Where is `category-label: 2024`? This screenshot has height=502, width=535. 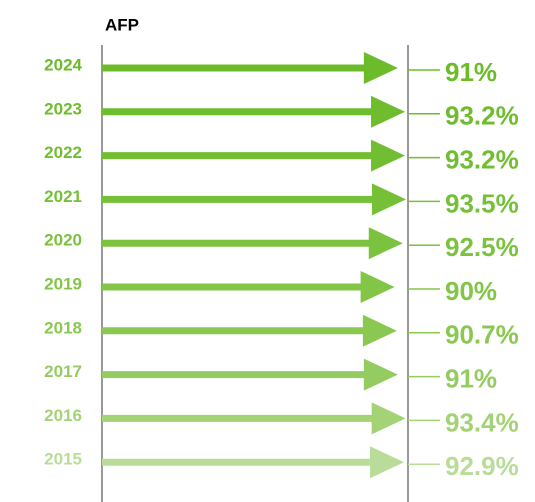
category-label: 2024 is located at coordinates (63, 64).